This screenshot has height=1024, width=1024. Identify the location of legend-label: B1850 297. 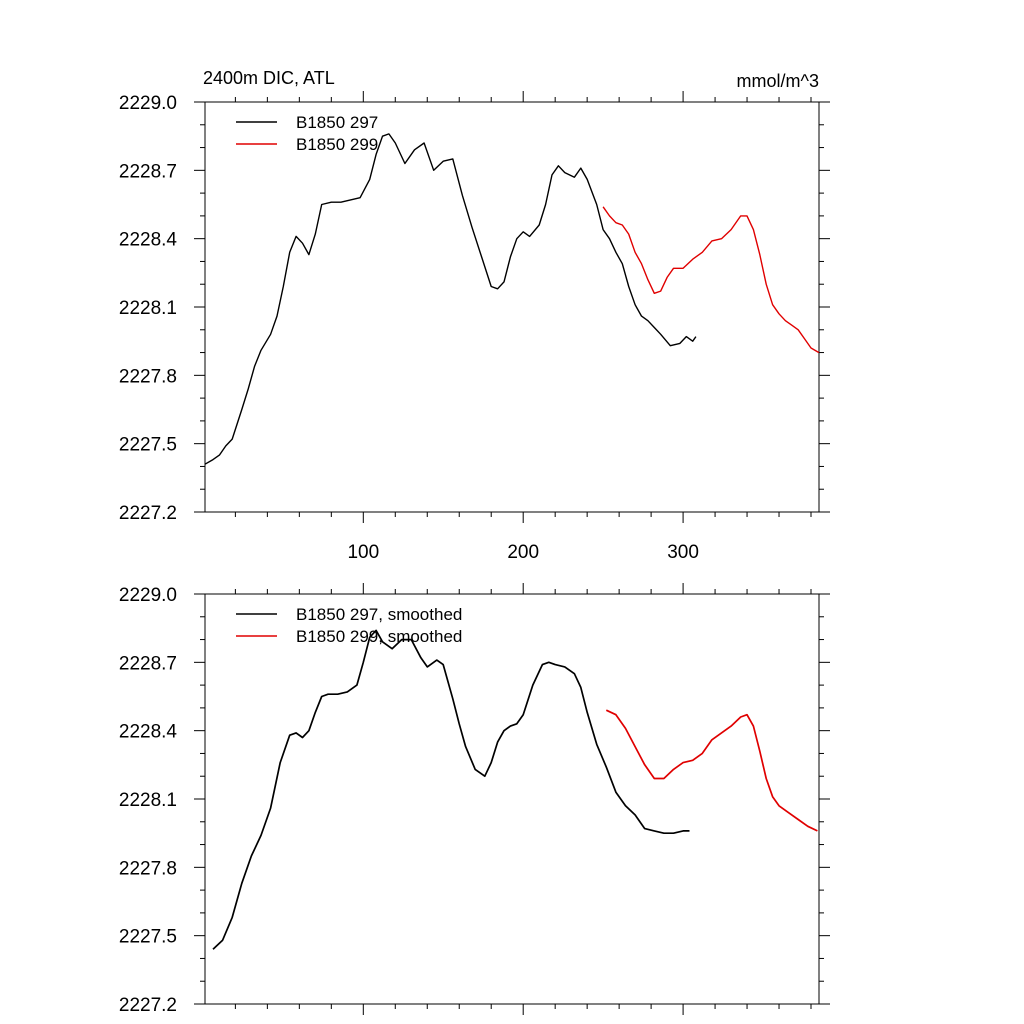
(337, 122).